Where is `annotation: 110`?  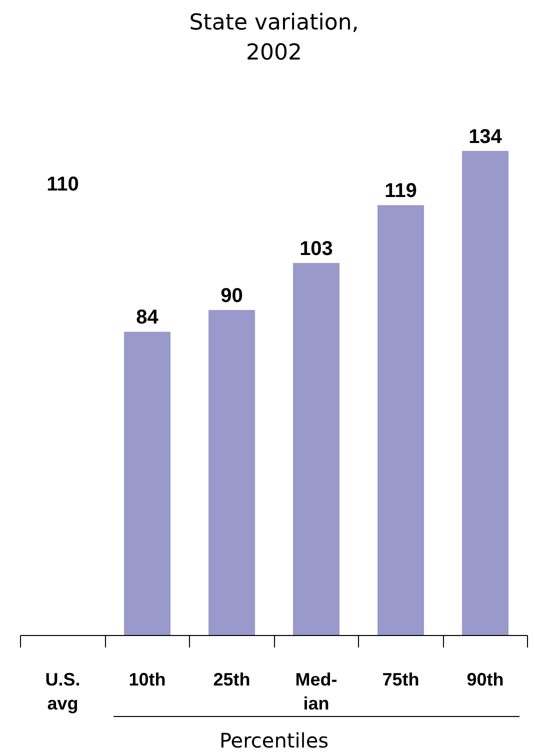
annotation: 110 is located at coordinates (62, 185).